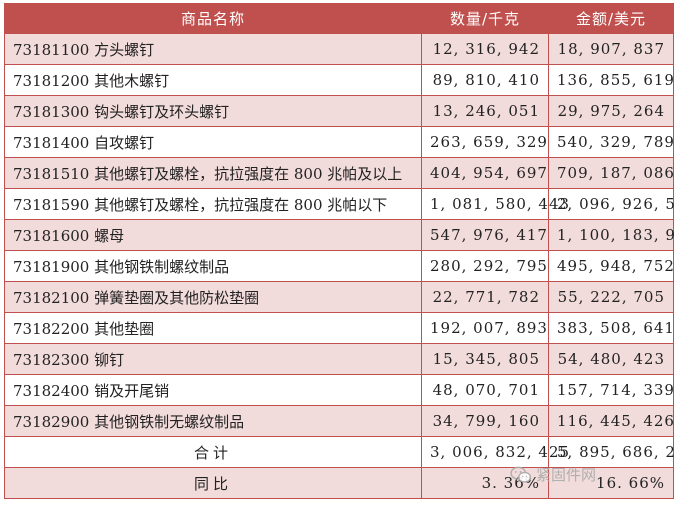 The height and width of the screenshot is (508, 677). What do you see at coordinates (213, 421) in the screenshot?
I see `product-name-cell: 73182900 其他钢铁制无螺纹制品` at bounding box center [213, 421].